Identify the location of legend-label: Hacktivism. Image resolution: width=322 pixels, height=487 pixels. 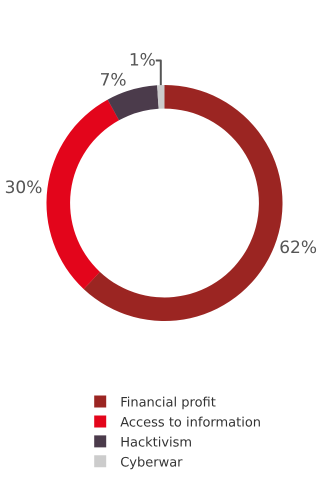
(156, 442).